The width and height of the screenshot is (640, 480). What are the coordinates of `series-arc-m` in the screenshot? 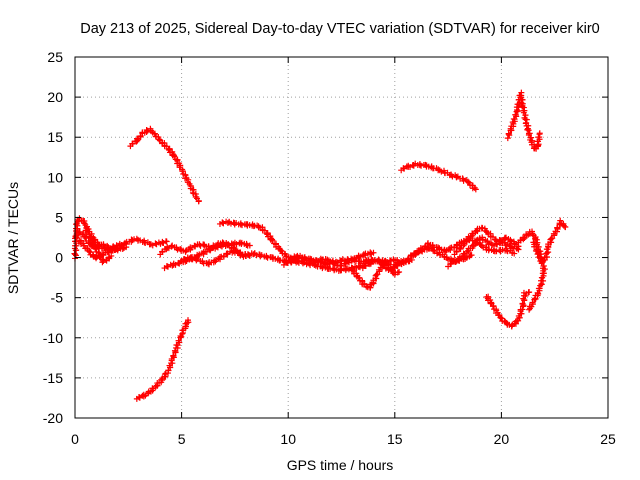 It's located at (331, 259).